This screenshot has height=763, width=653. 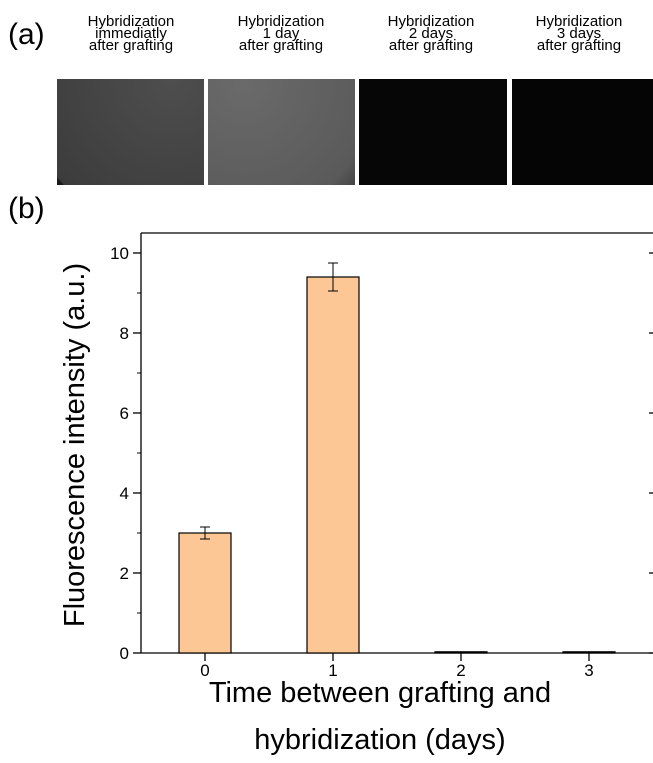 I want to click on caption-line: 3 days, so click(x=579, y=33).